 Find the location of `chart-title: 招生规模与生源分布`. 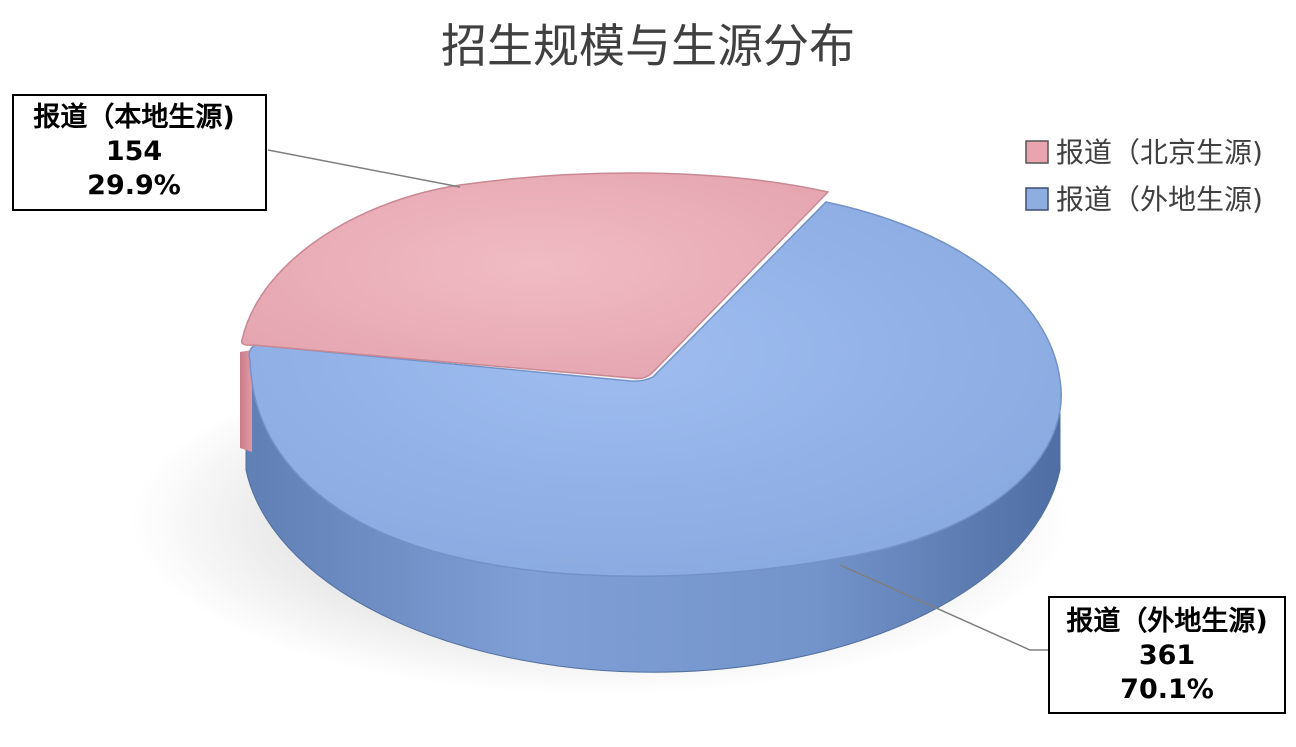

chart-title: 招生规模与生源分布 is located at coordinates (648, 46).